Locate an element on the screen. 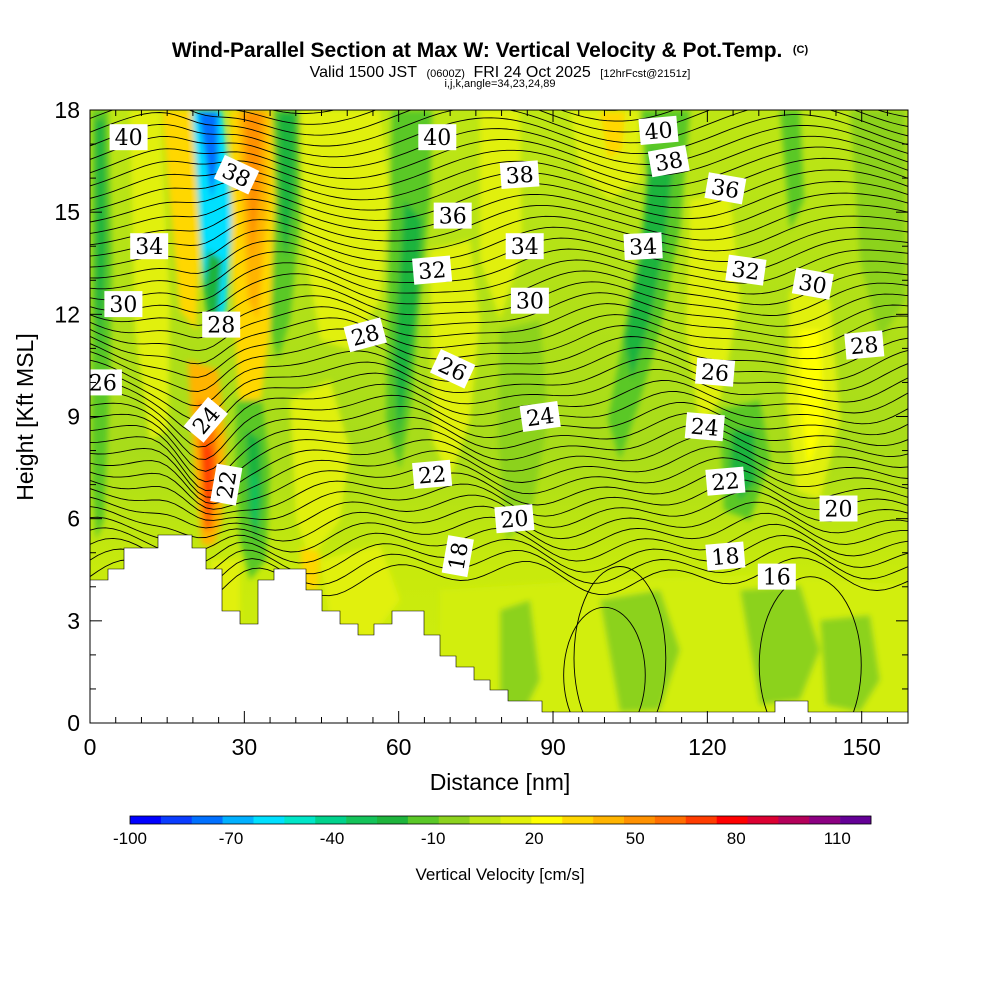  contour-label-text: 16 is located at coordinates (777, 578).